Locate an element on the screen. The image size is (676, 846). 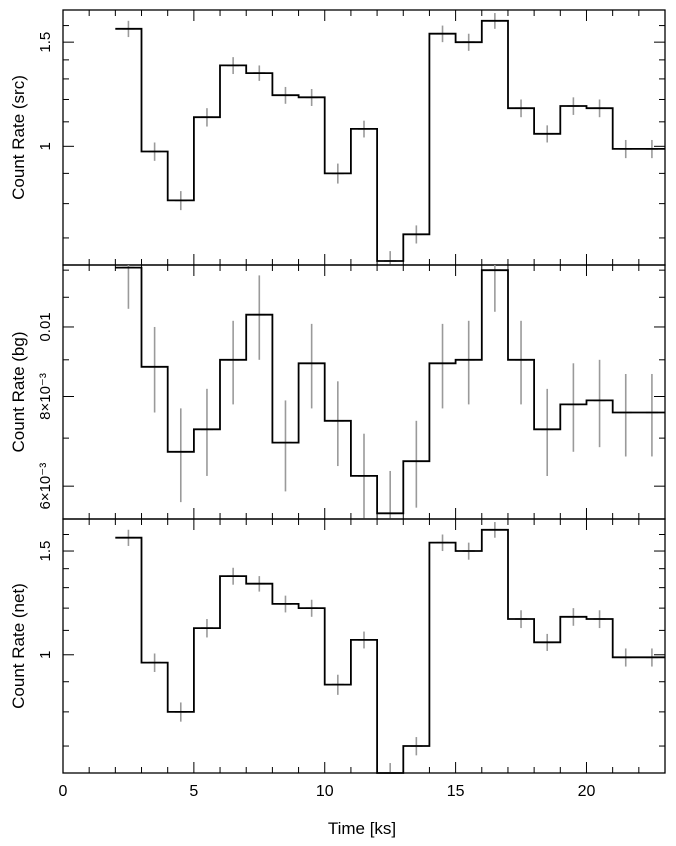
y-tick-label: 0.01 is located at coordinates (45, 326).